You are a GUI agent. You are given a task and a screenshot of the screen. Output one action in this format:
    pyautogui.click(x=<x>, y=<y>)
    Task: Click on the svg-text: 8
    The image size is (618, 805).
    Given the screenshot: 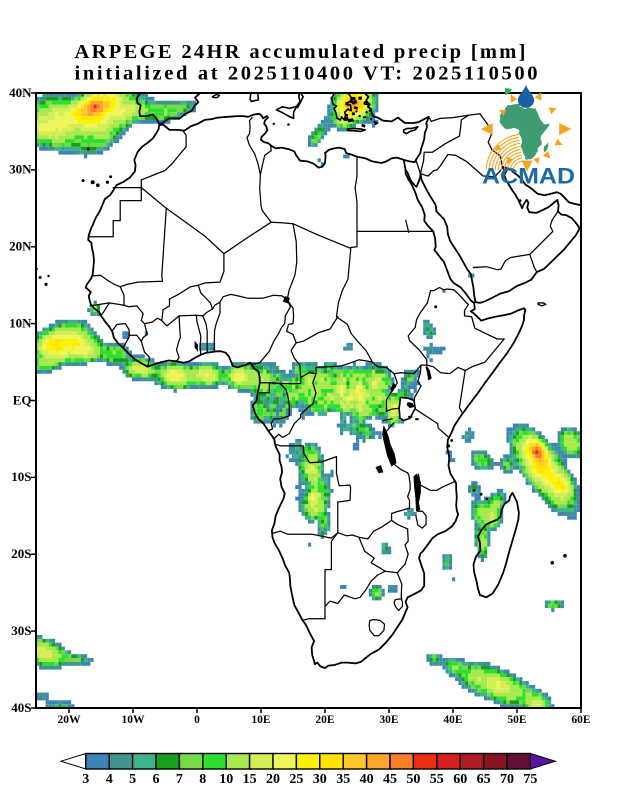 What is the action you would take?
    pyautogui.click(x=202, y=779)
    